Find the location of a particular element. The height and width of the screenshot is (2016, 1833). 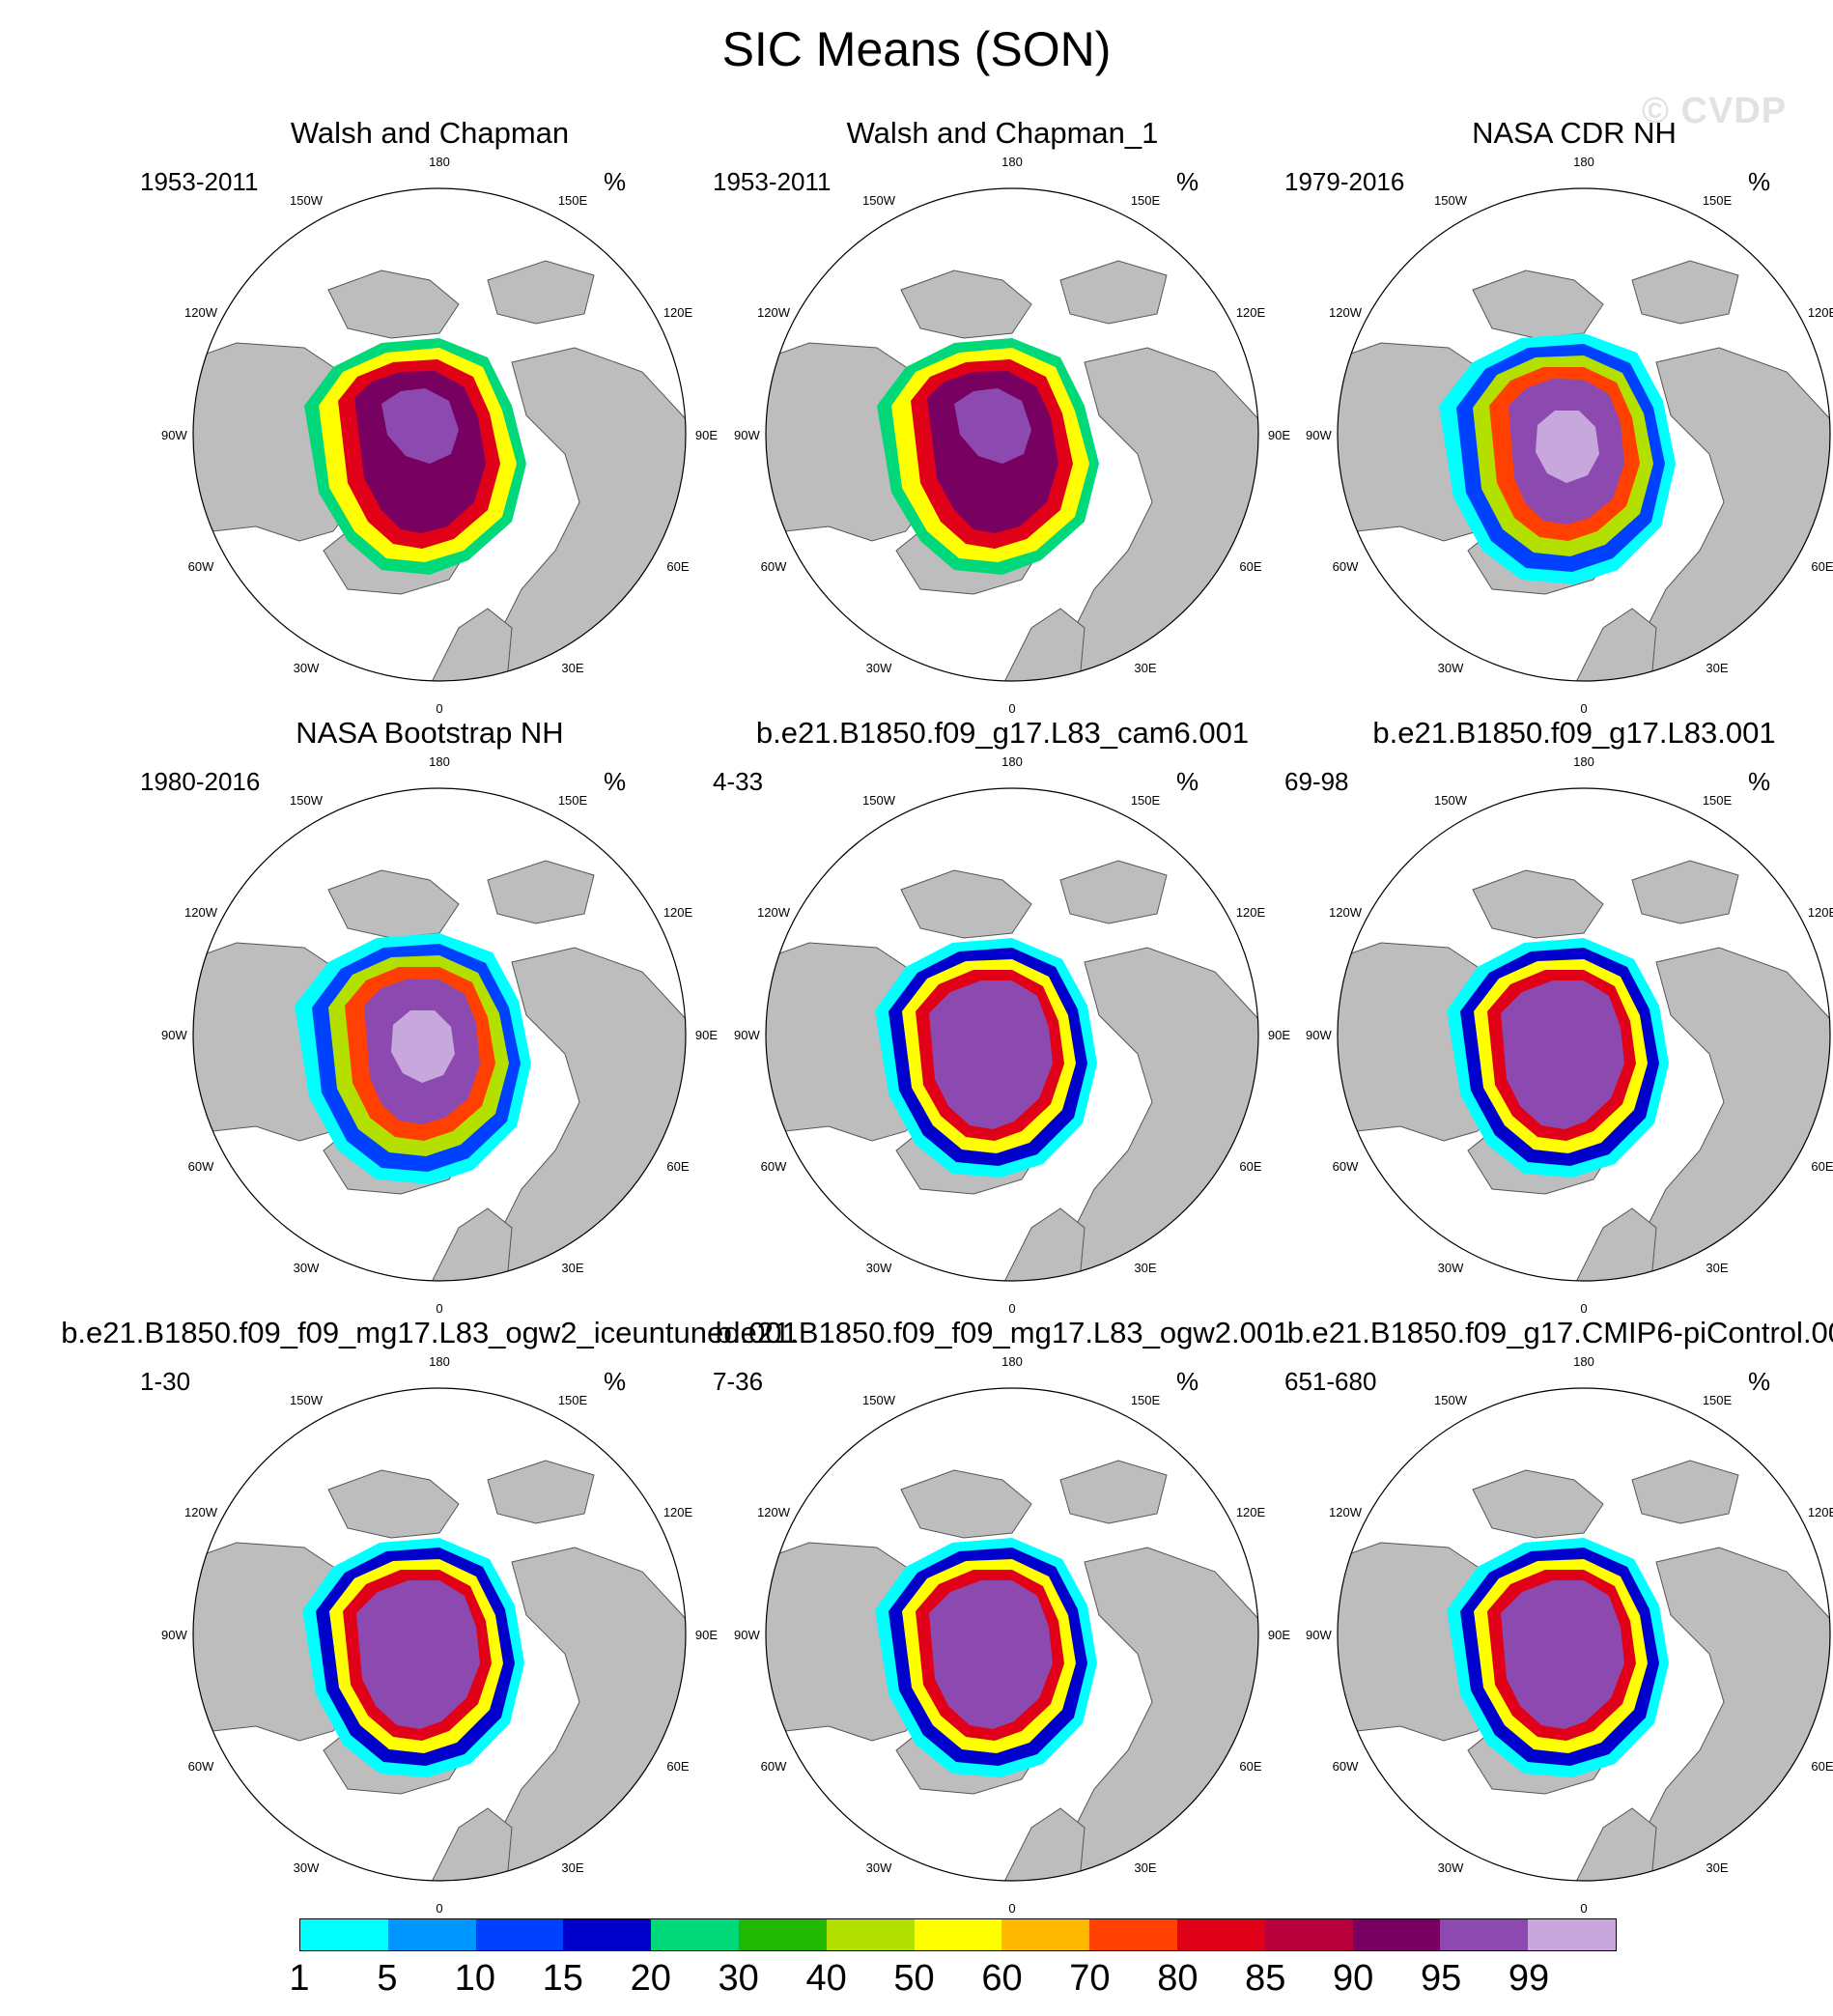

panel-years: 4-33 is located at coordinates (738, 781).